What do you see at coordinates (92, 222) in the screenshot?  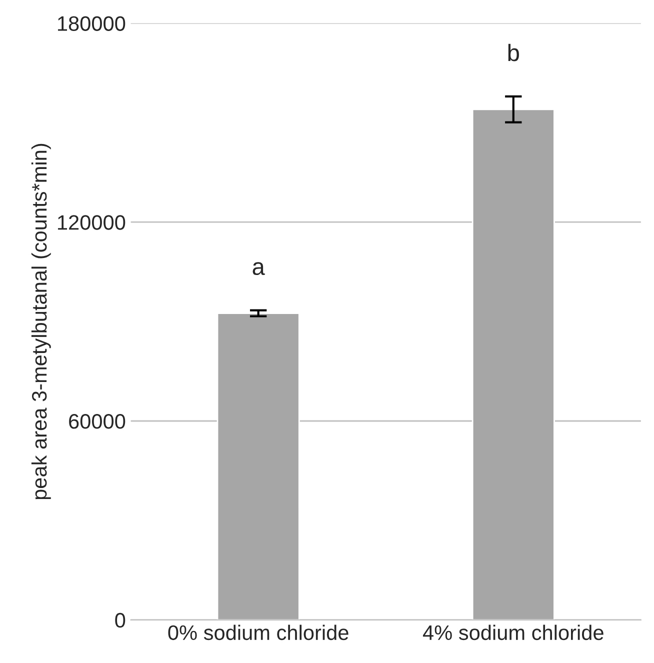 I see `y-tick-label: 120000` at bounding box center [92, 222].